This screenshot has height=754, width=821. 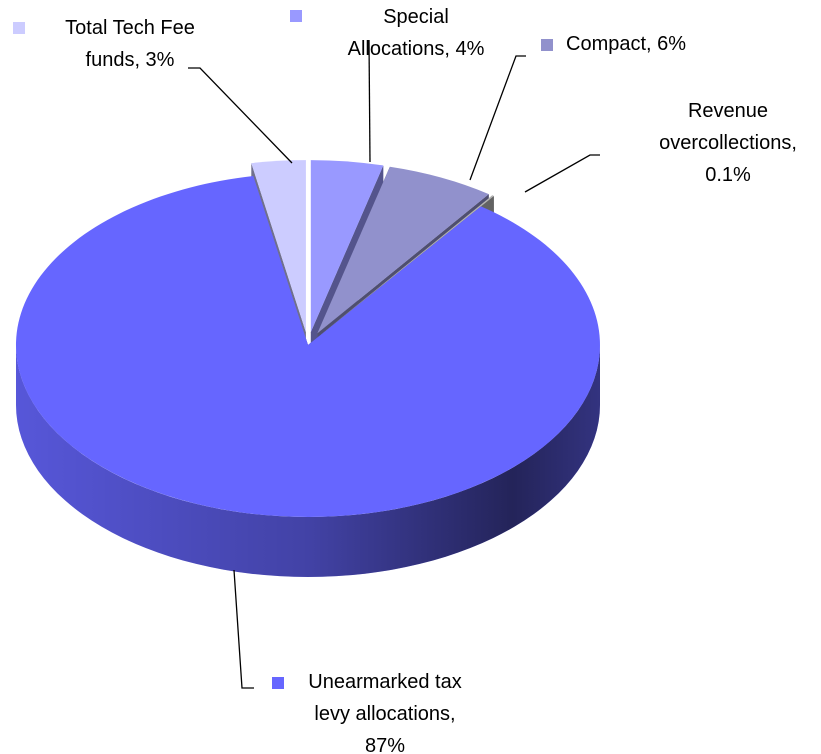 I want to click on data-label: Revenue overcollections, 0.1%, so click(x=728, y=143).